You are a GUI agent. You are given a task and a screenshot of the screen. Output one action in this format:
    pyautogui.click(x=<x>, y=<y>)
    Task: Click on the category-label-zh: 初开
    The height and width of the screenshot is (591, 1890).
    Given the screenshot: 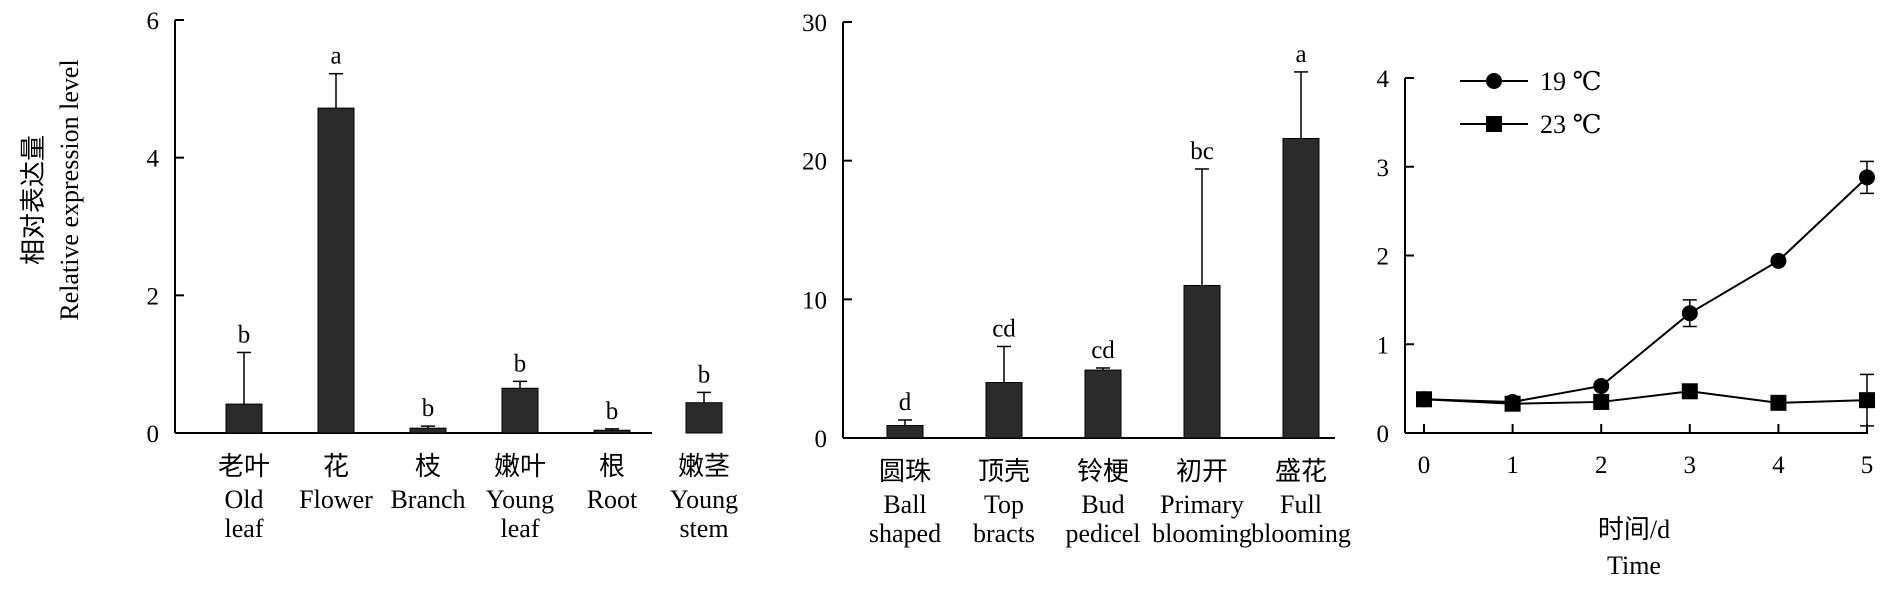 What is the action you would take?
    pyautogui.click(x=1202, y=471)
    